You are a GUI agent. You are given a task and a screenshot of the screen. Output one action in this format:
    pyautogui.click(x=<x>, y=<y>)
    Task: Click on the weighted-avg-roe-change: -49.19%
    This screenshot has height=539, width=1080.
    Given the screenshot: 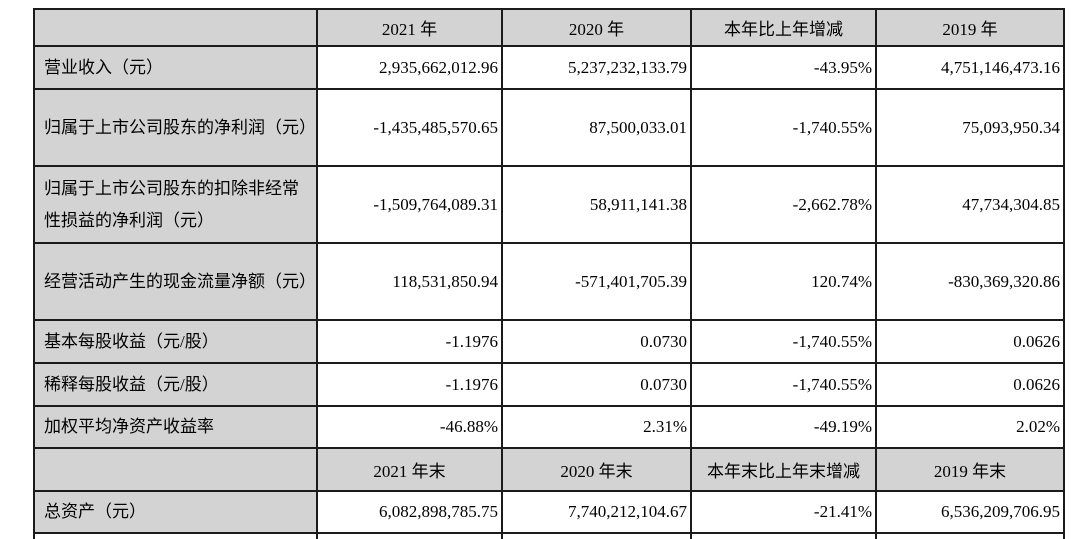 What is the action you would take?
    pyautogui.click(x=783, y=427)
    